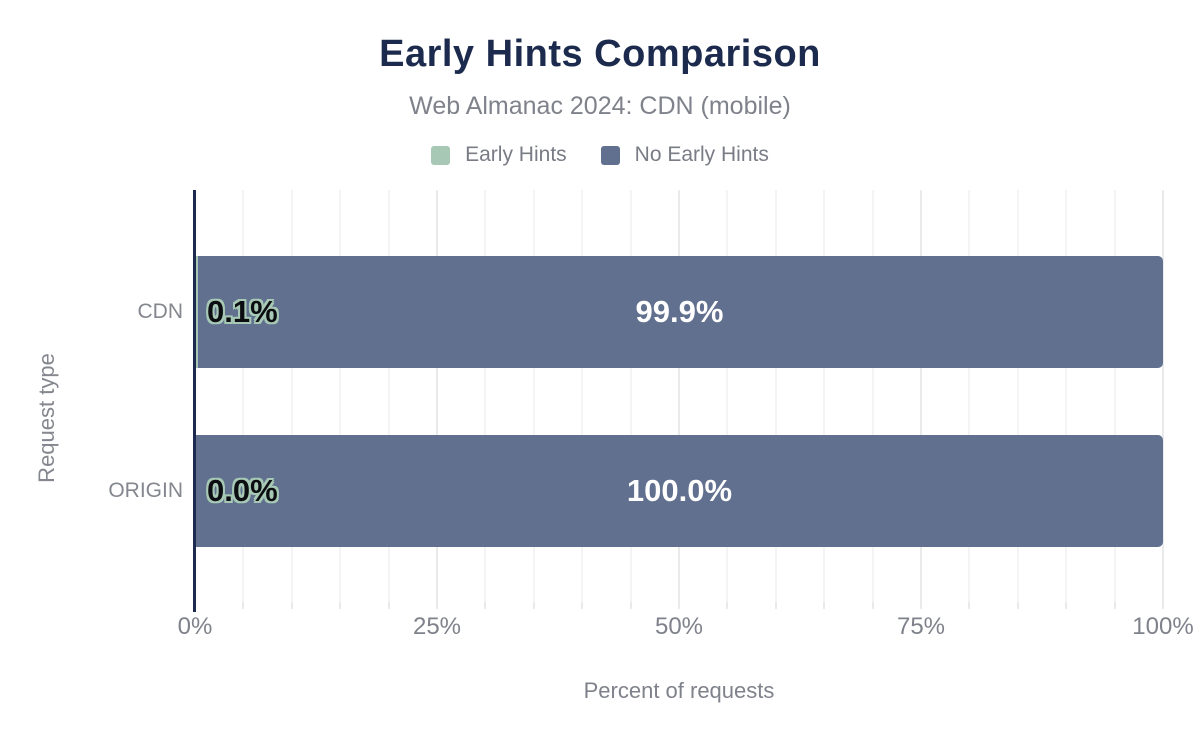  I want to click on value-label-early-hints: 0.0%, so click(242, 490).